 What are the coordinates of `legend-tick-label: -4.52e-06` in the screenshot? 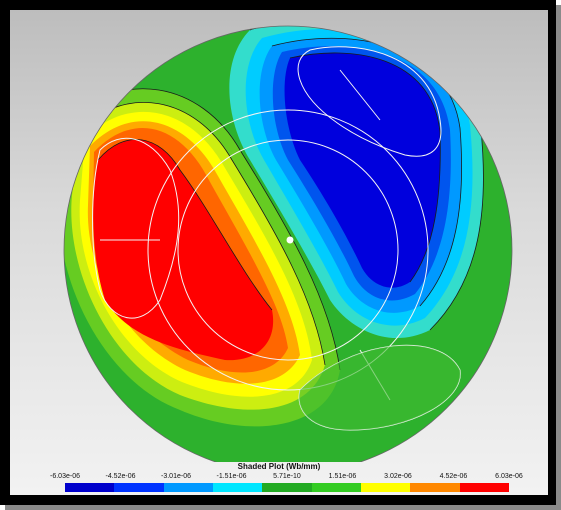 It's located at (120, 476).